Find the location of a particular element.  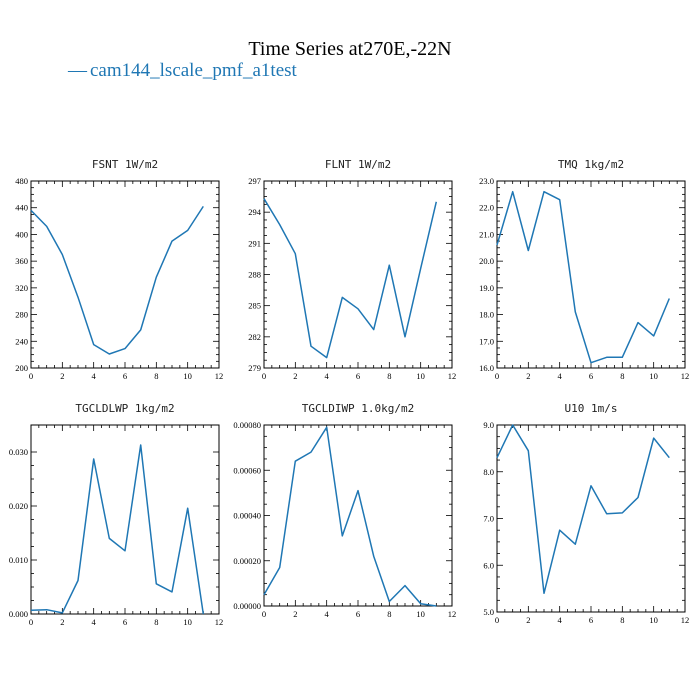

panel-title: TMQ 1kg/m2 is located at coordinates (591, 164).